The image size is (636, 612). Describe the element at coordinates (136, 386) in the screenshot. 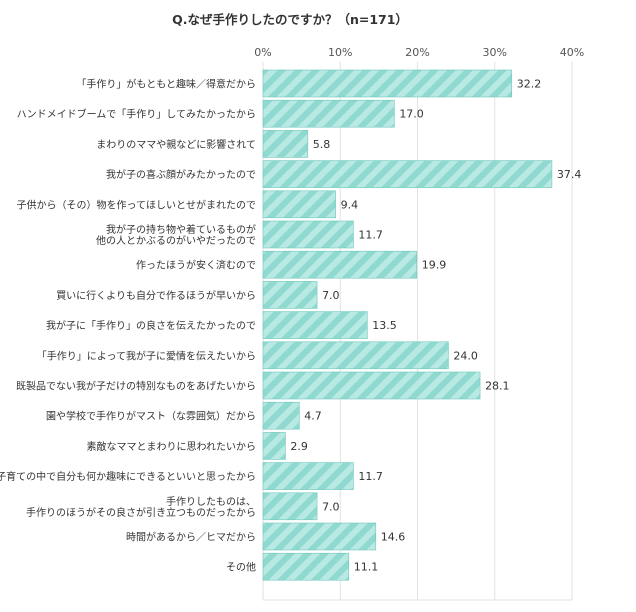

I see `category-label: 既製品でない我が子だけの特別なものをあげたいから` at that location.